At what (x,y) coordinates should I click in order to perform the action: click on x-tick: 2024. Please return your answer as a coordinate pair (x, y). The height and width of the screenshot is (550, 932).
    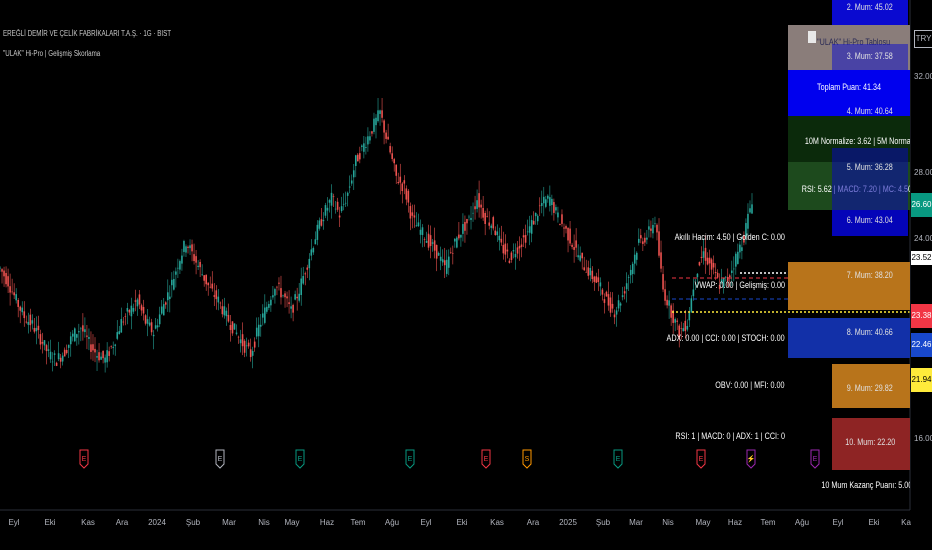
    Looking at the image, I should click on (157, 522).